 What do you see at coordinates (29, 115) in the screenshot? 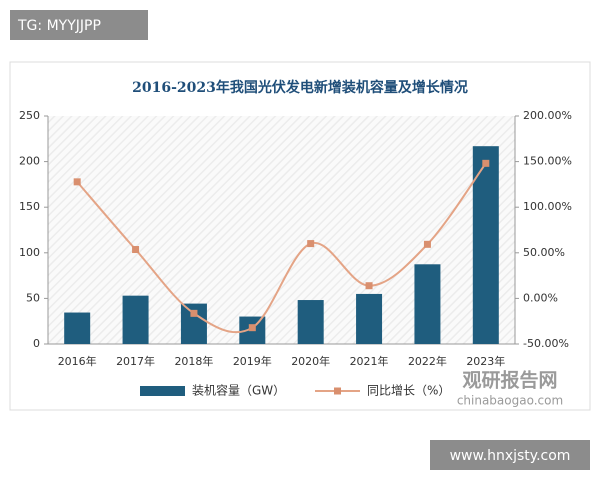
I see `y-tick-label: 250` at bounding box center [29, 115].